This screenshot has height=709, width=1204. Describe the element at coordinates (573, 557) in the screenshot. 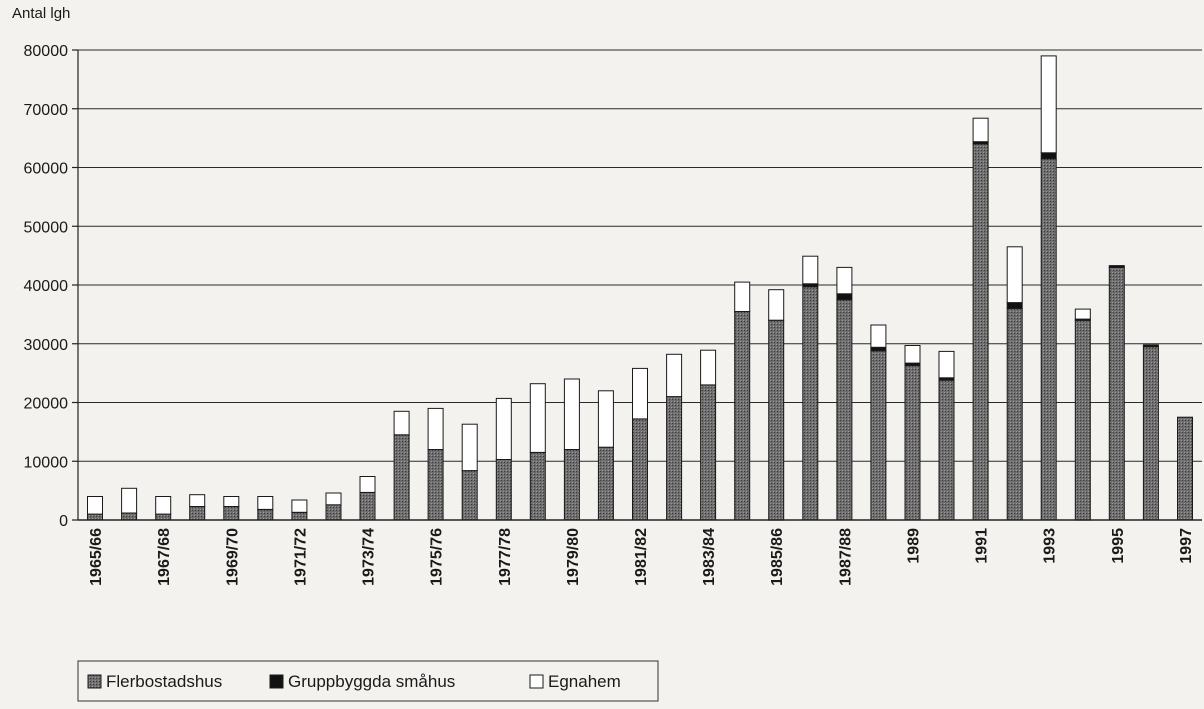

I see `x-tick-label: 1979/80` at that location.